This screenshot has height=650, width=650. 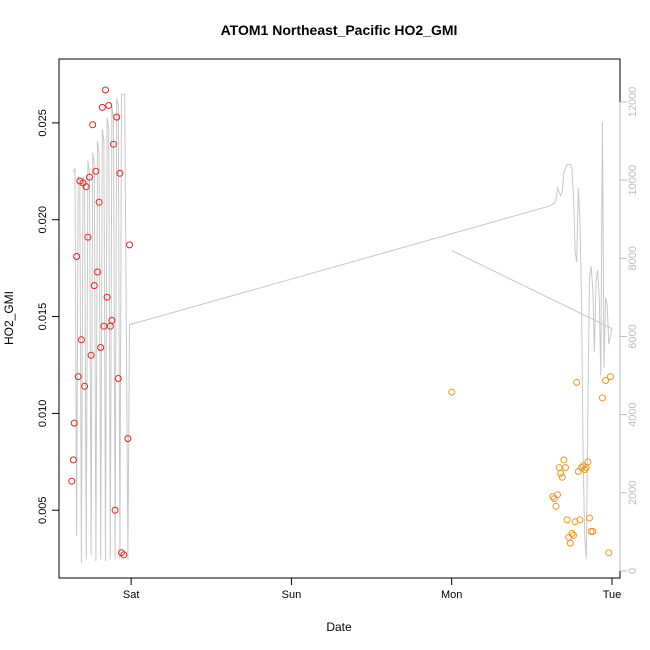 I want to click on right-tick-label: 10000, so click(x=633, y=180).